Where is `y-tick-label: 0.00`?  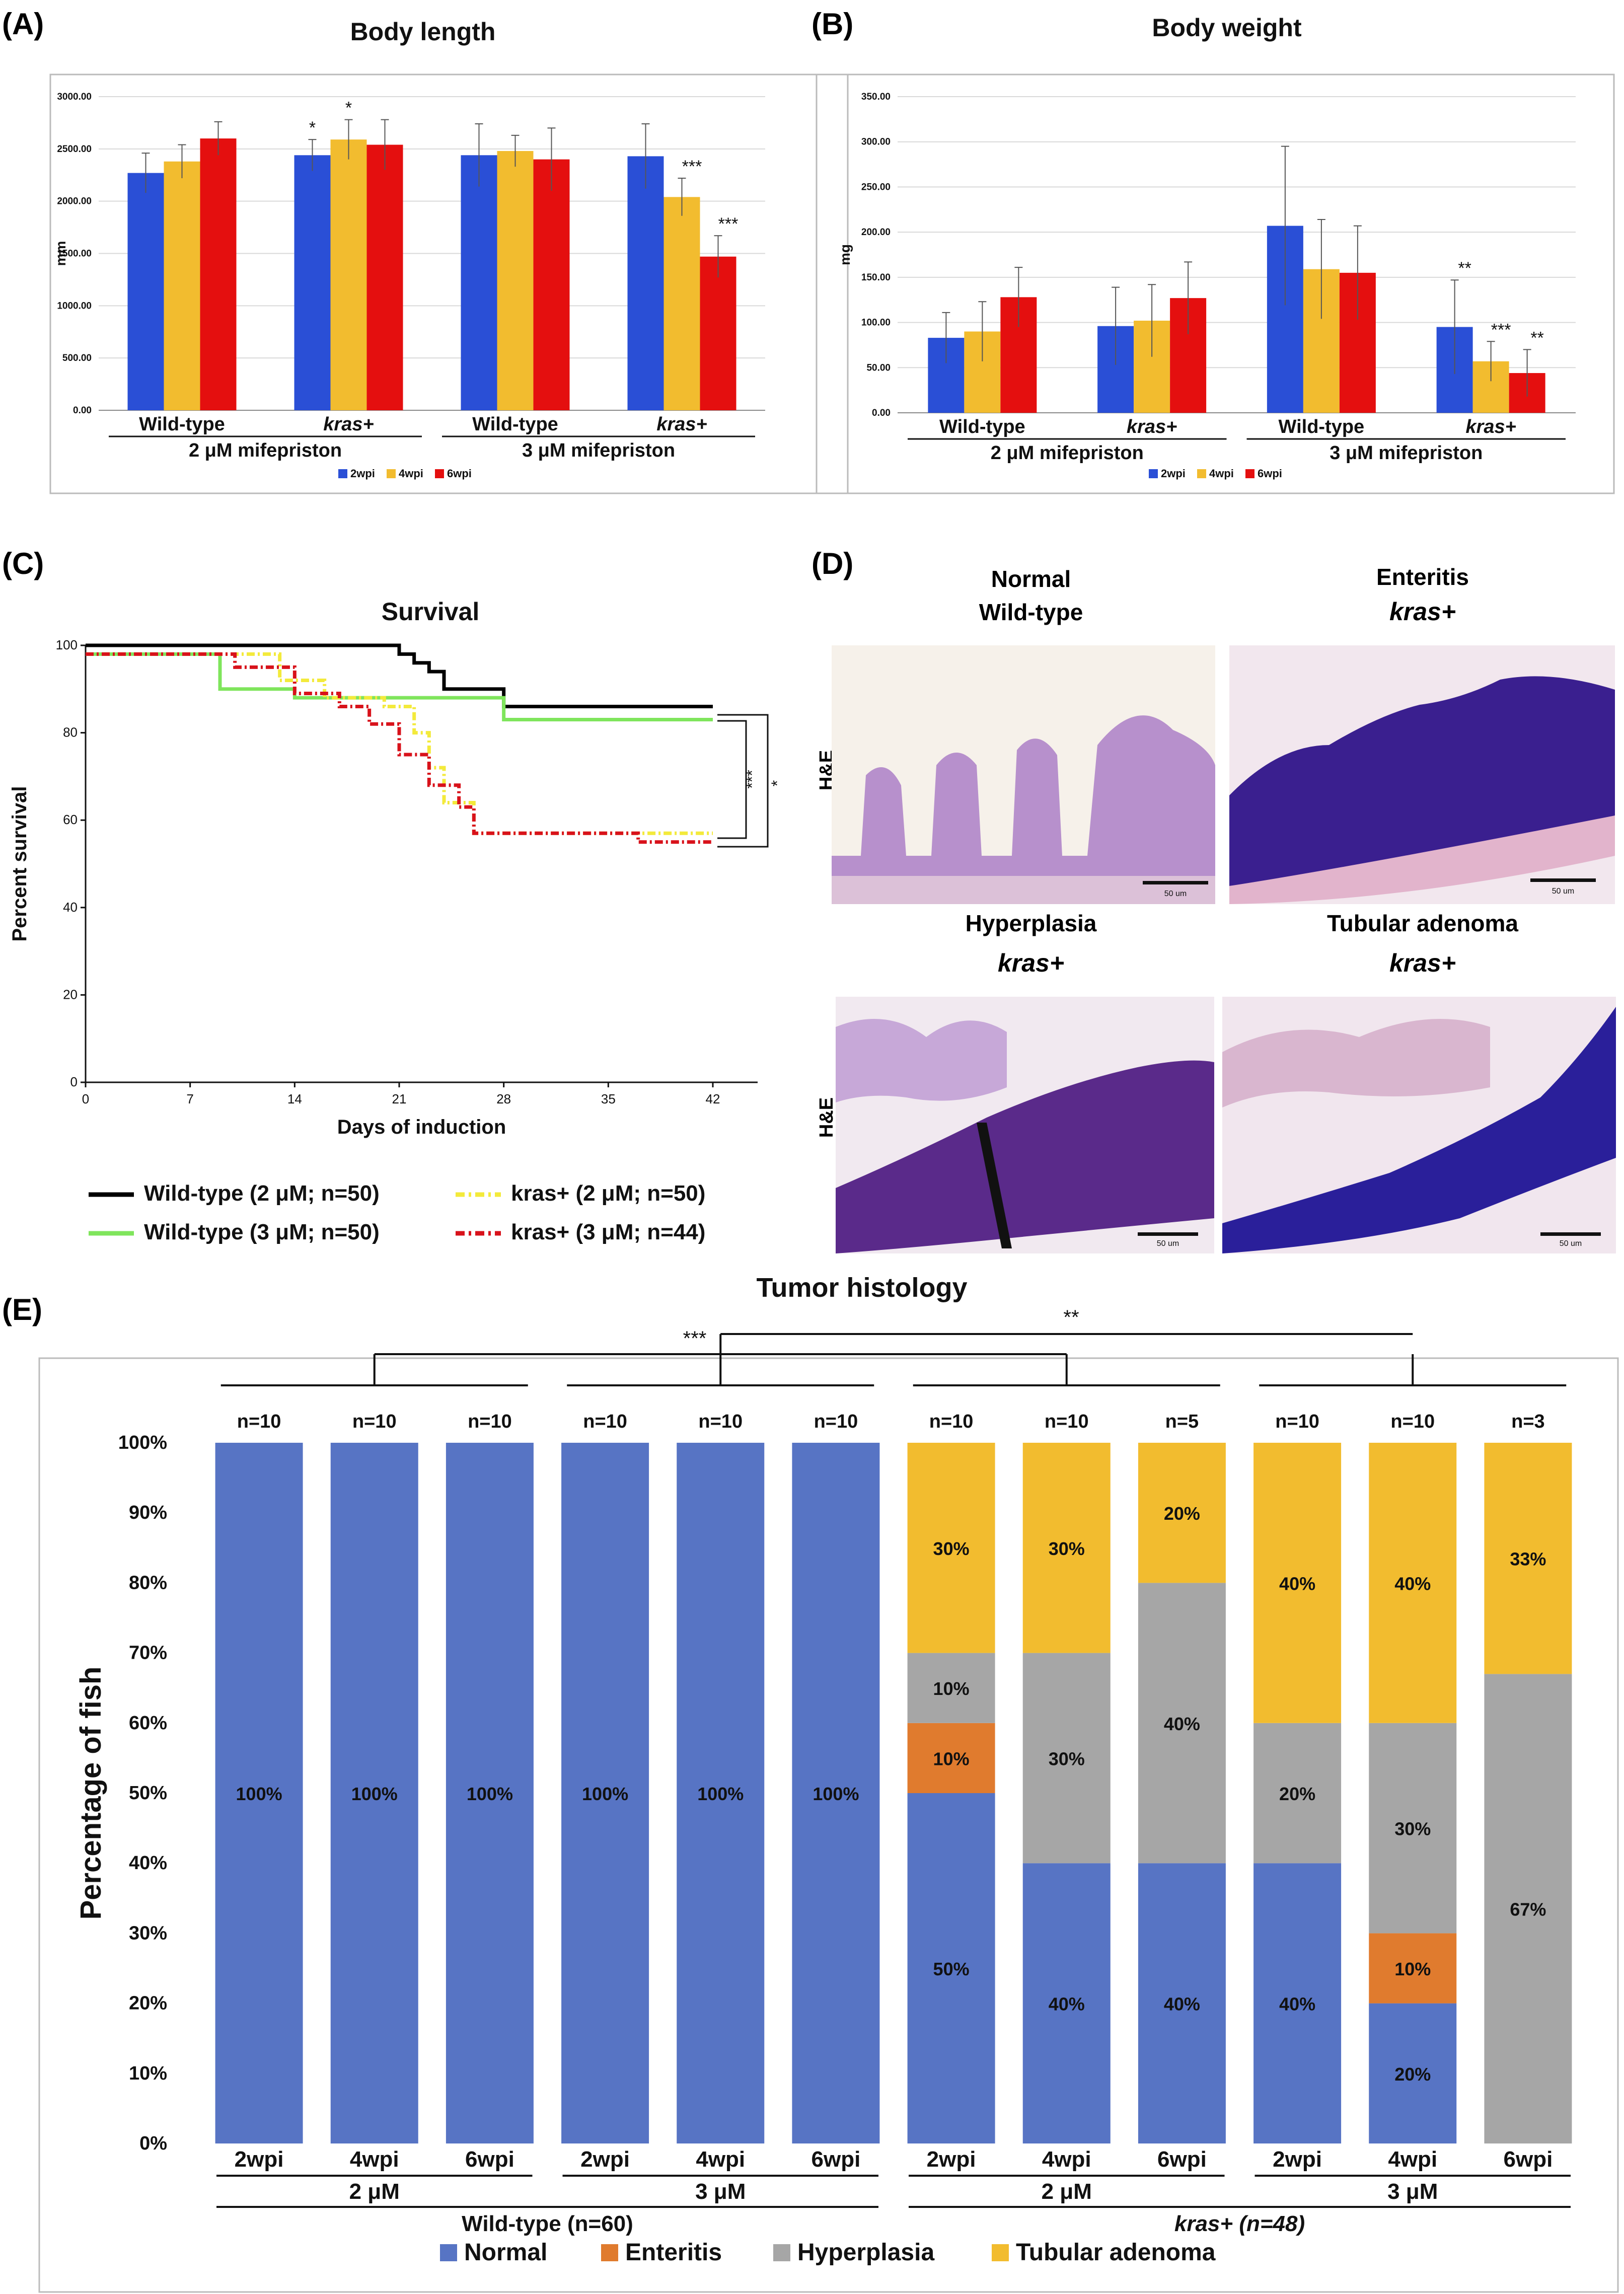 y-tick-label: 0.00 is located at coordinates (82, 410).